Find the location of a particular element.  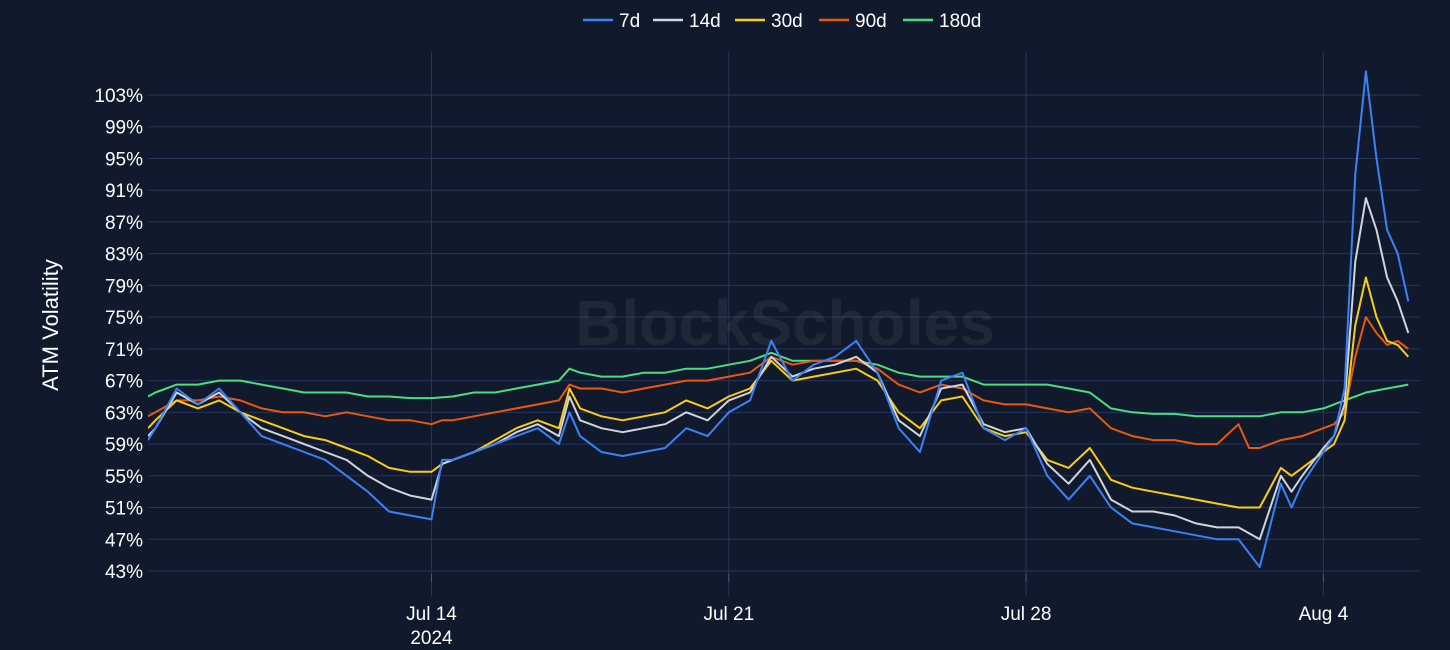

y-tick-label: 103% is located at coordinates (118, 96).